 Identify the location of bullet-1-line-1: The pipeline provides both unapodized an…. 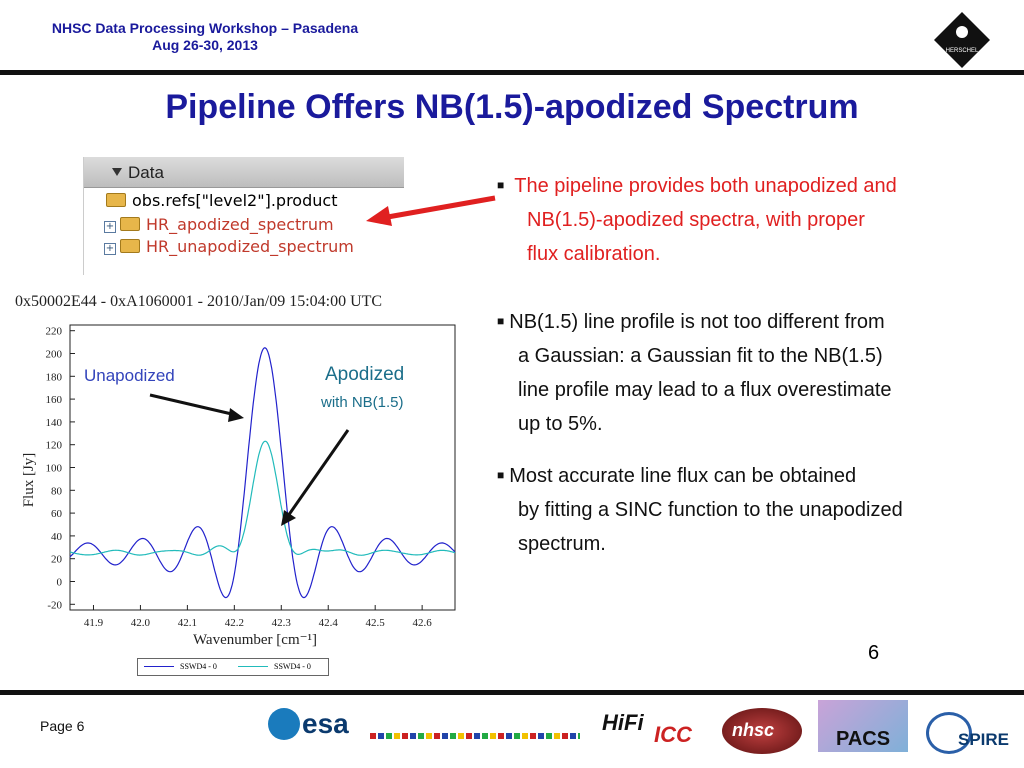
(705, 186).